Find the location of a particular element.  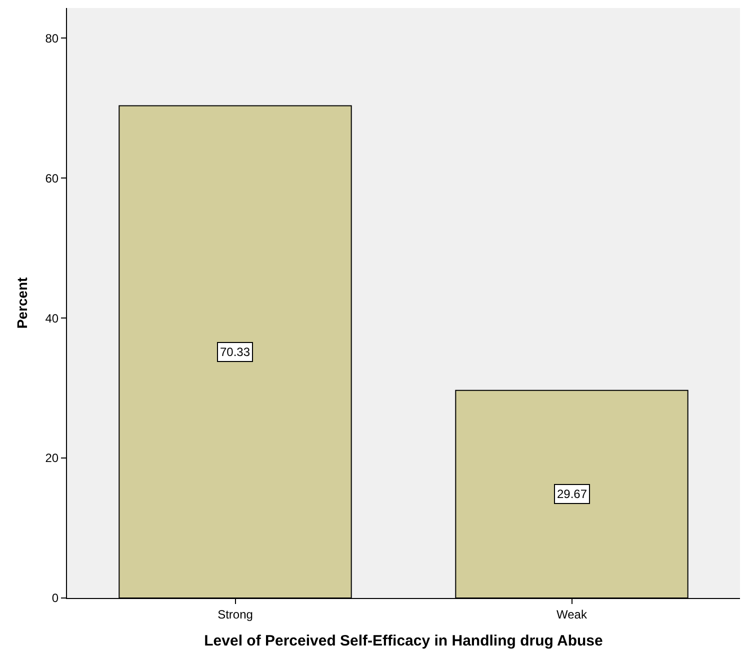

y-tick-label: 80 is located at coordinates (52, 38).